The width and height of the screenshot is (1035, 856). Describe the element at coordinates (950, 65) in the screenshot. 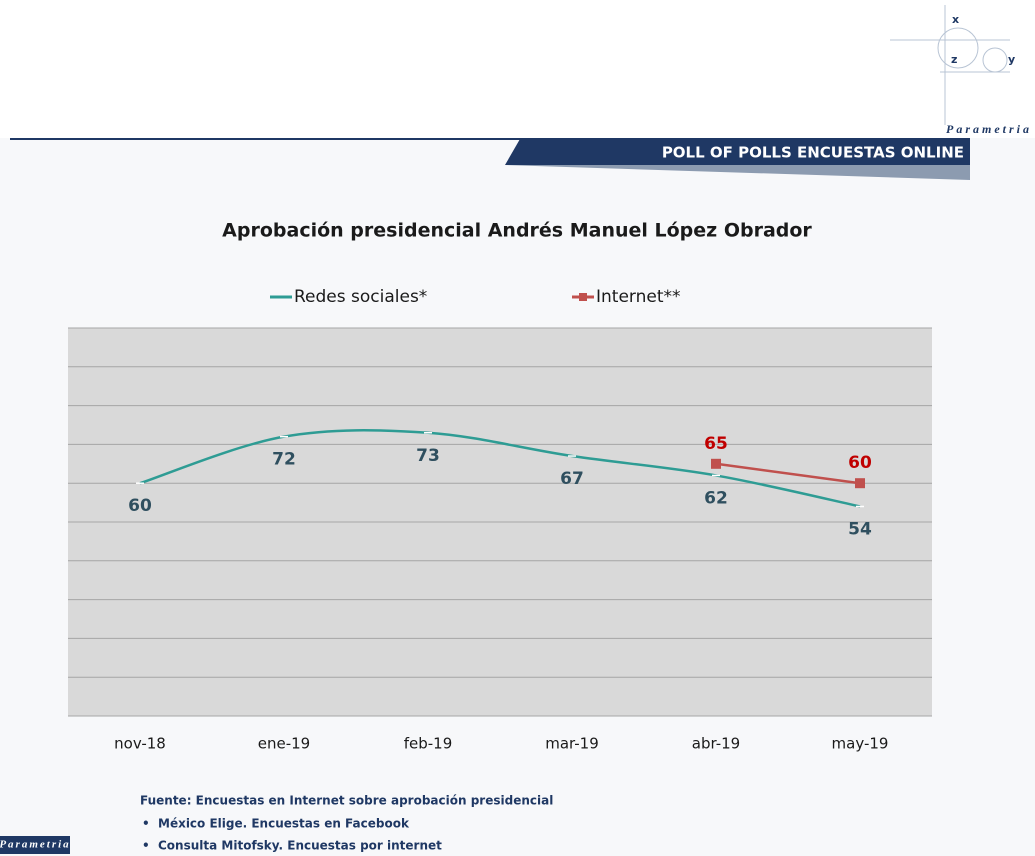

I see `logo-graphic` at that location.